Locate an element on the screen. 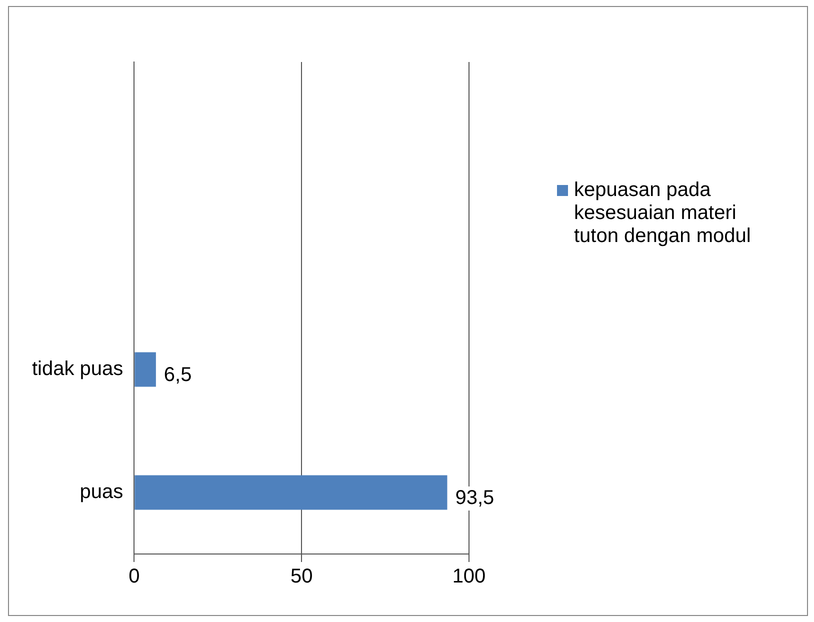 The height and width of the screenshot is (622, 814). y-tick-label: puas is located at coordinates (102, 492).